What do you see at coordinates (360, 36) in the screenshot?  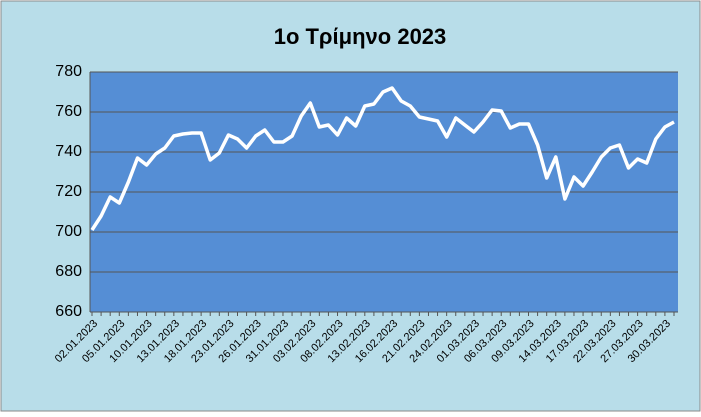 I see `chart-title: 1ο Τρίμηνο 2023` at bounding box center [360, 36].